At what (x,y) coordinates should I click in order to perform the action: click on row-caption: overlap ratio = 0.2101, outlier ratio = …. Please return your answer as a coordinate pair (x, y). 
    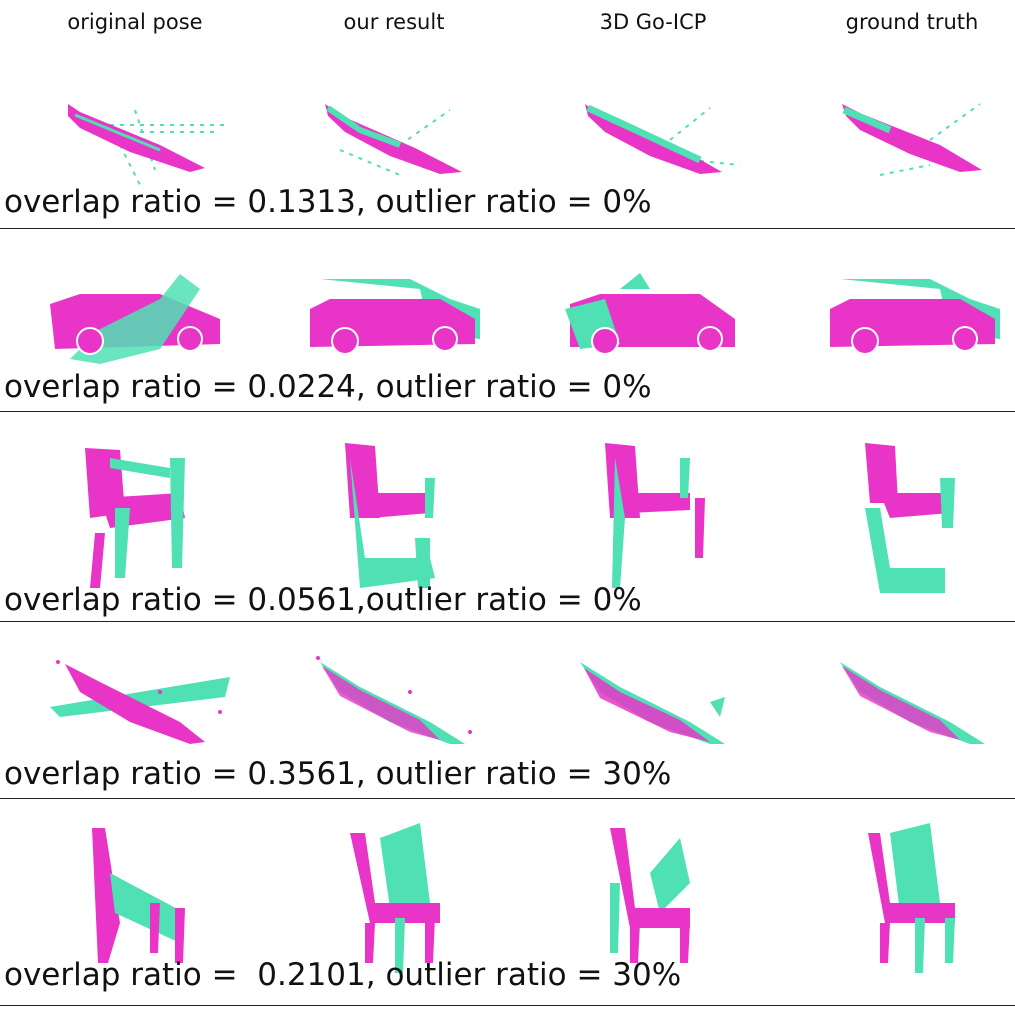
    Looking at the image, I should click on (343, 975).